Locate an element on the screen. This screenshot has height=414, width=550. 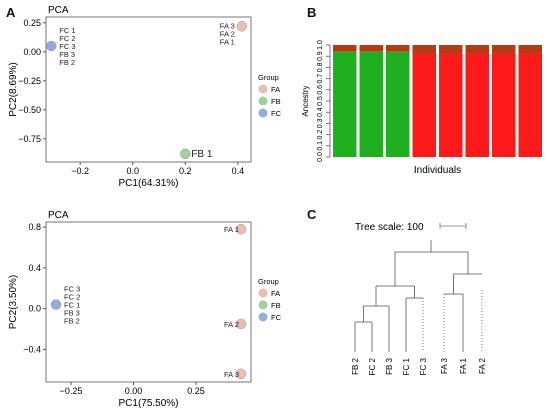
tree-leaf-label: FA 1 is located at coordinates (463, 365).